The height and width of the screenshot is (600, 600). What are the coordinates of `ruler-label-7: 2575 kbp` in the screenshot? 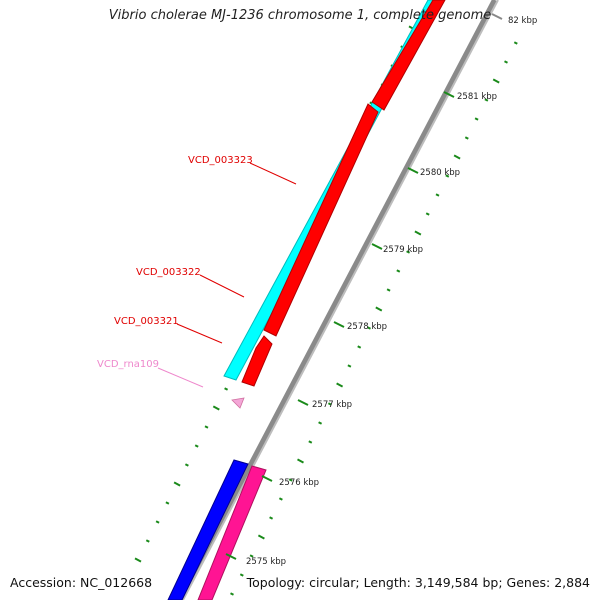 It's located at (266, 562).